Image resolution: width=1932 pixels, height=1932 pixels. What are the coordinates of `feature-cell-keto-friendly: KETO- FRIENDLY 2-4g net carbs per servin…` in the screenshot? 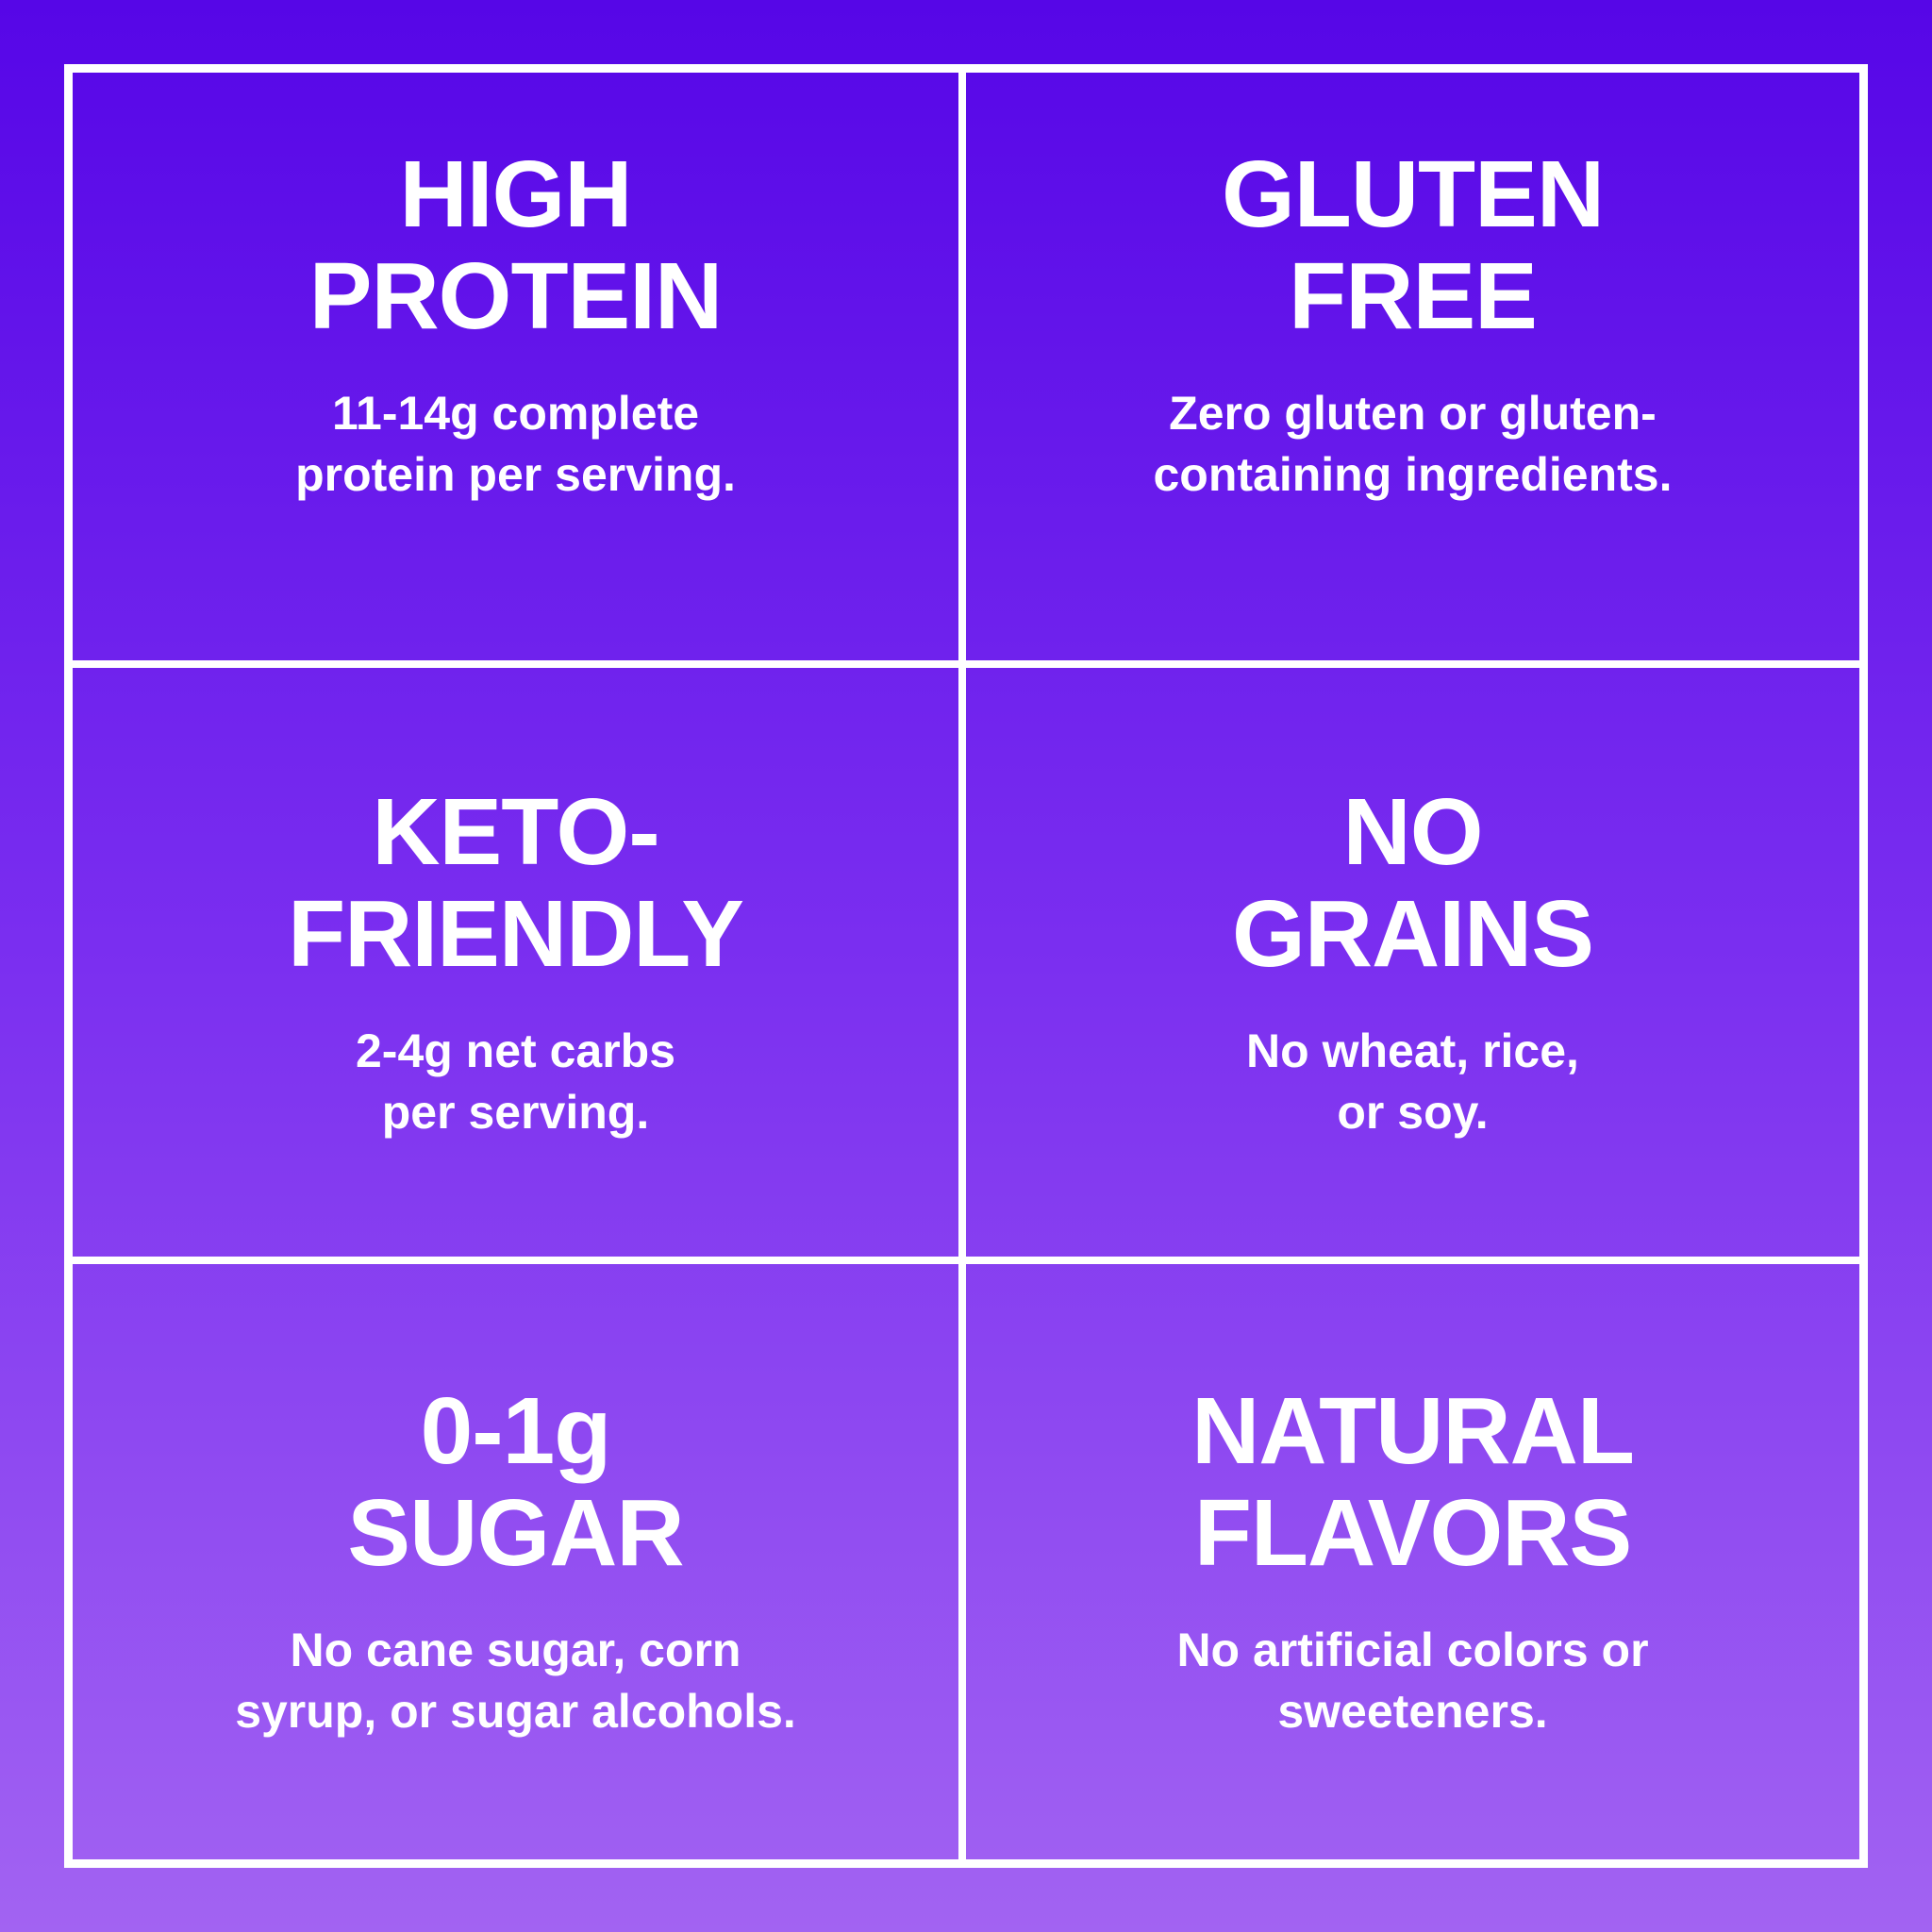 It's located at (519, 966).